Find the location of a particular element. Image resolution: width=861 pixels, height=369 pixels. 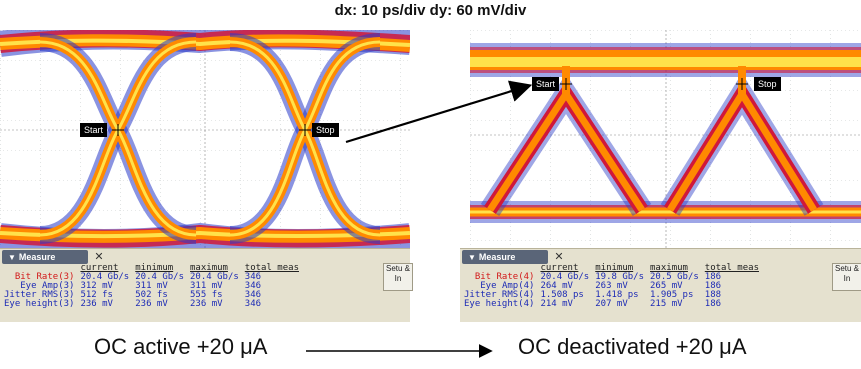

cell-current: 1.508 ps is located at coordinates (562, 295).